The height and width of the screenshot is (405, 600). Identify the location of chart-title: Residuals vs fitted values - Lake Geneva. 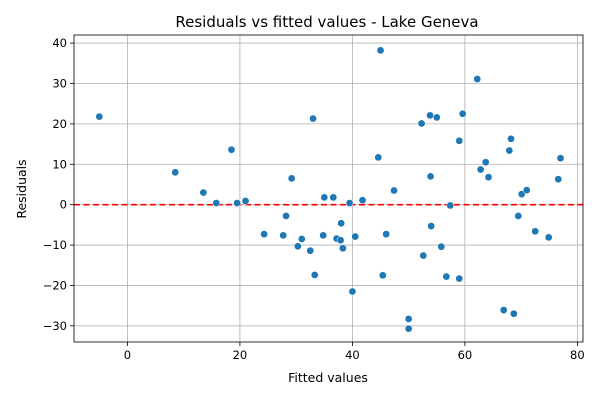
(326, 22).